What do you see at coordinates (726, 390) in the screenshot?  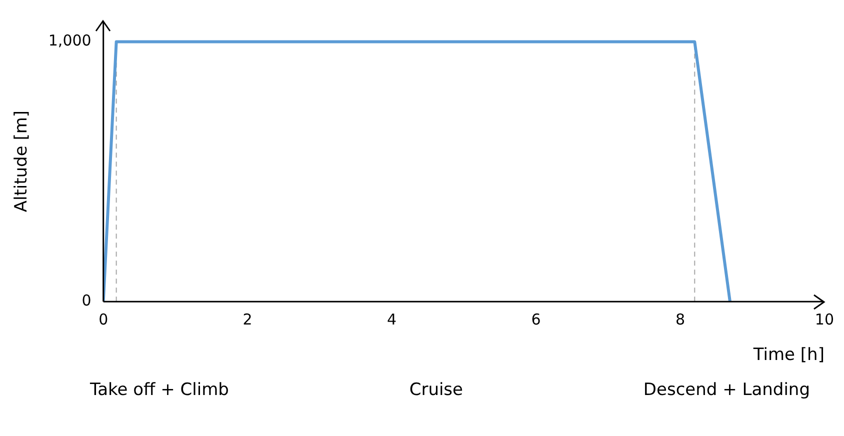 I see `text: Descend + Landing` at bounding box center [726, 390].